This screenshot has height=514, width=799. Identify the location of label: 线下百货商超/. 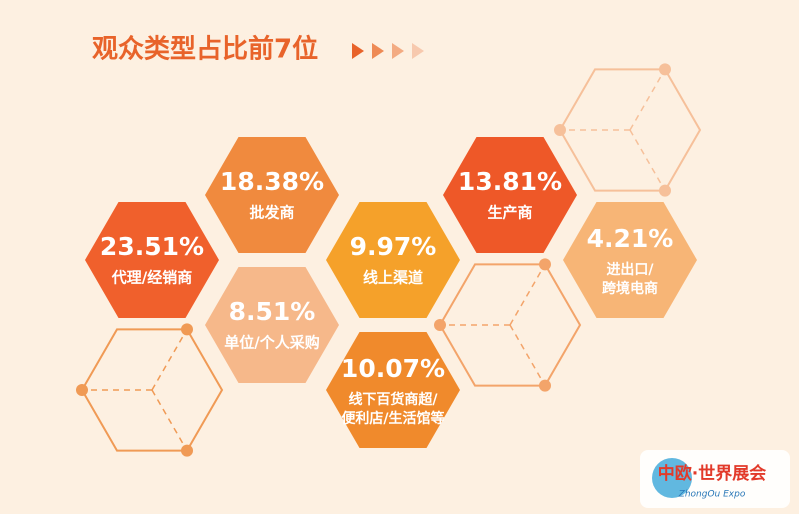
(393, 399).